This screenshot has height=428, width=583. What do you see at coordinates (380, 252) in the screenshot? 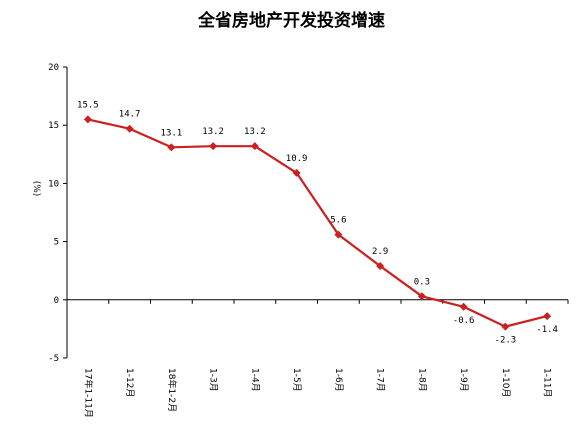
I see `data-label: 2.9` at bounding box center [380, 252].